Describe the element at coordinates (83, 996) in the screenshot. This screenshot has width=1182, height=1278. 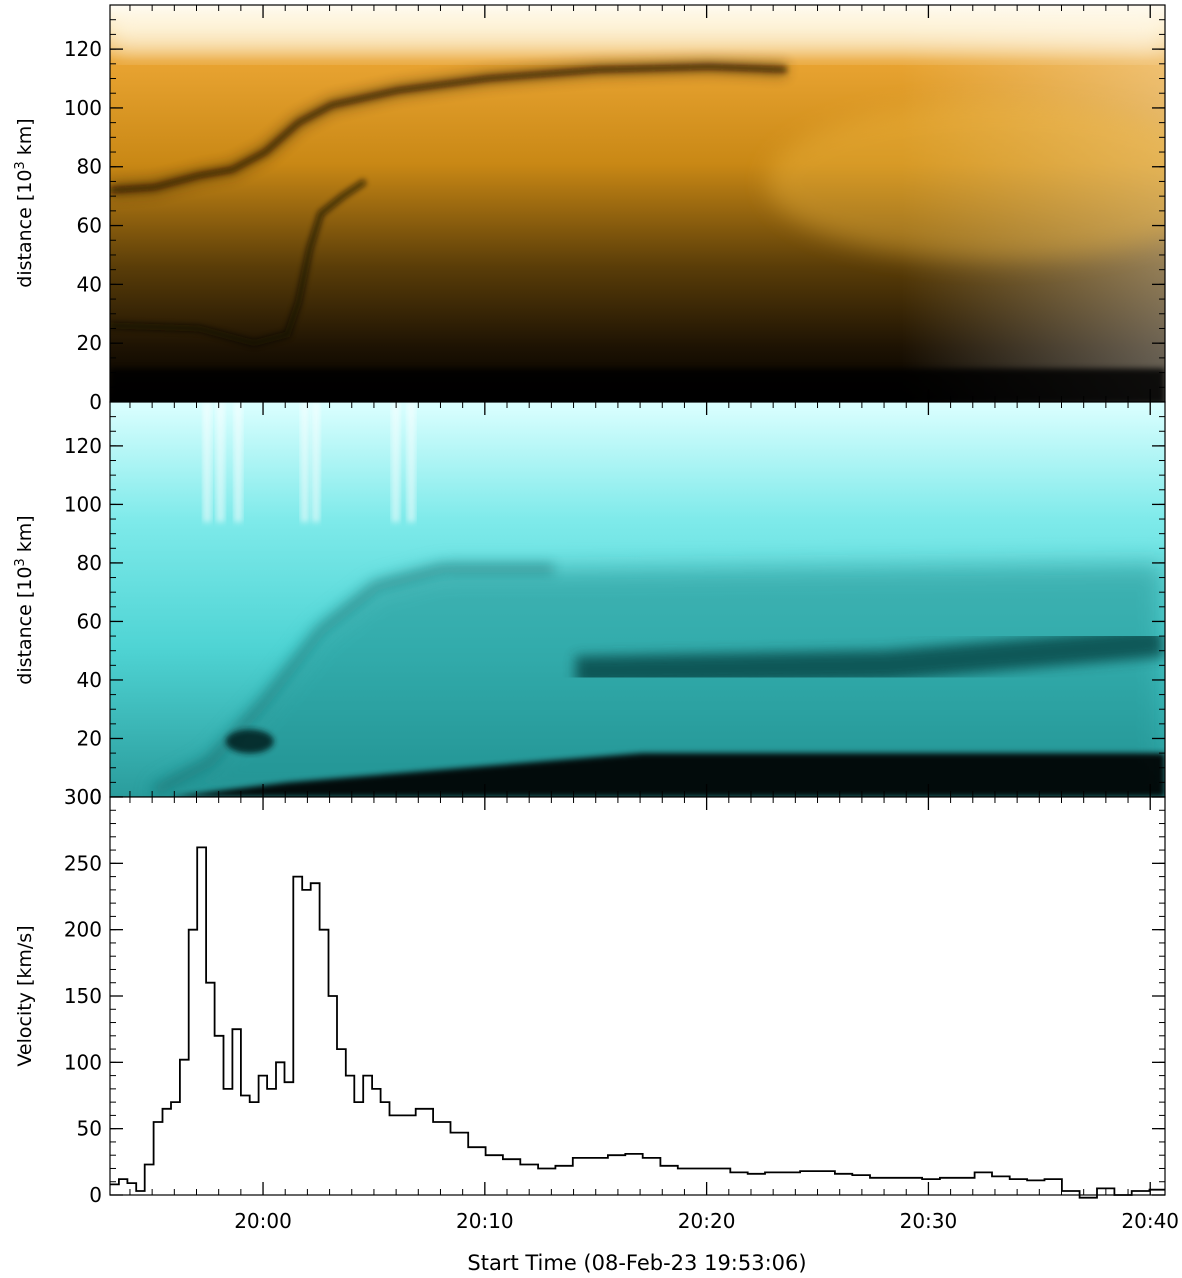
I see `y-tick-label: 150` at that location.